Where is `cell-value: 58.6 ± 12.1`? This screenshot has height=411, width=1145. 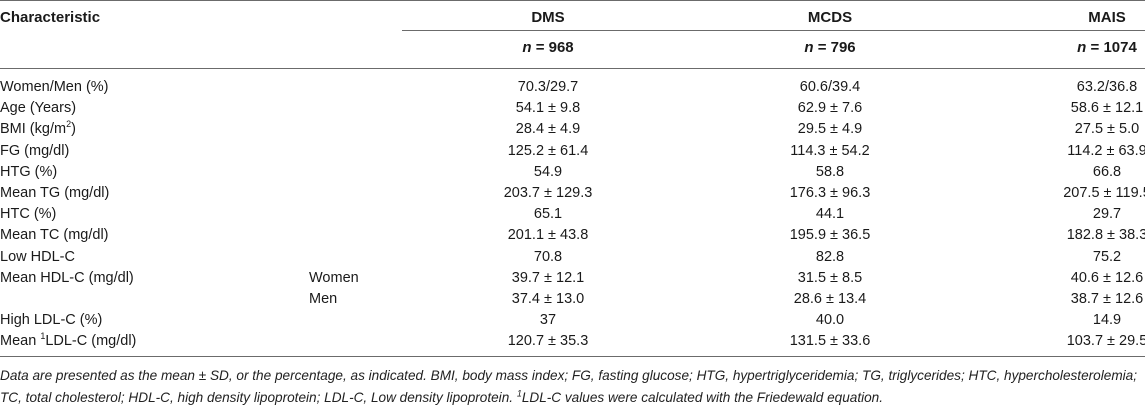
cell-value: 58.6 ± 12.1 is located at coordinates (1107, 108).